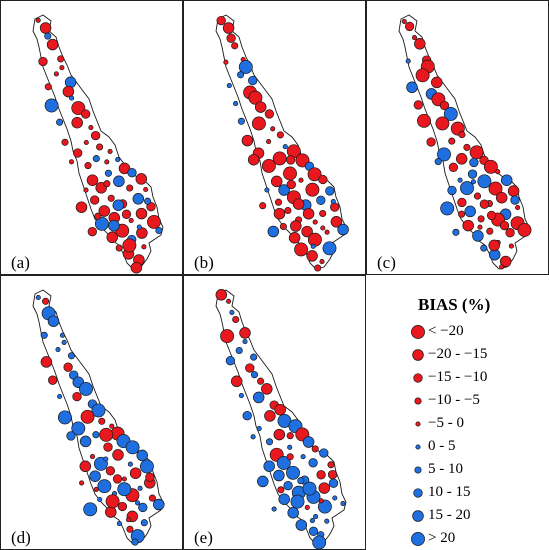 This screenshot has width=549, height=550. Describe the element at coordinates (98, 144) in the screenshot. I see `map-svg-a` at that location.